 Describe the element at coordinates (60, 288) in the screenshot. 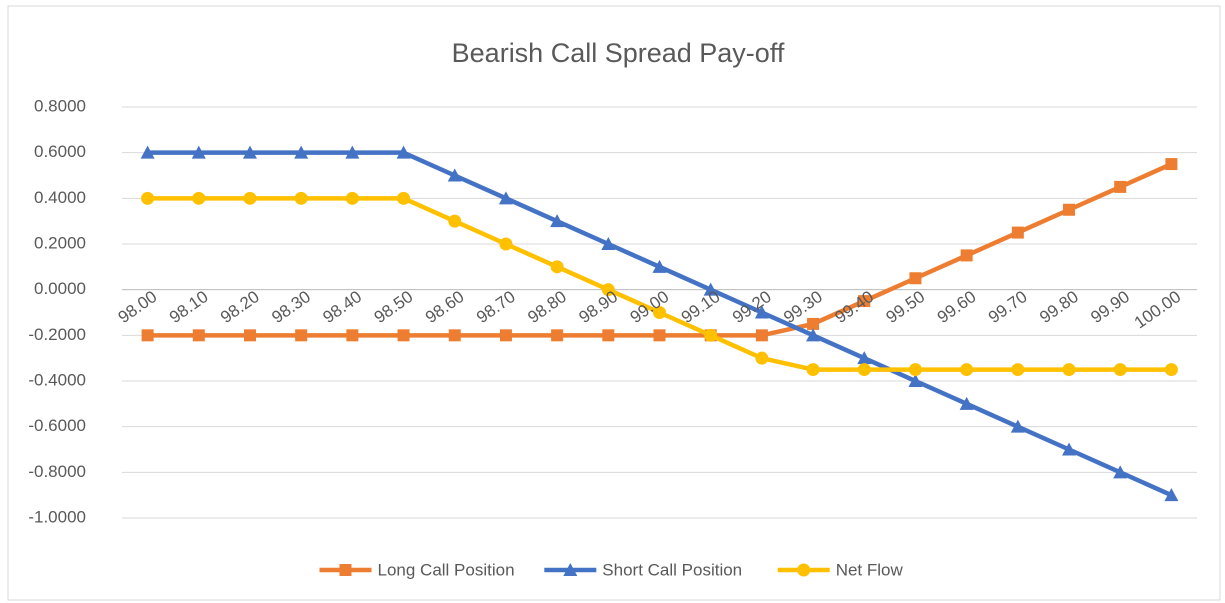

I see `y-tick-label: 0.0000` at that location.